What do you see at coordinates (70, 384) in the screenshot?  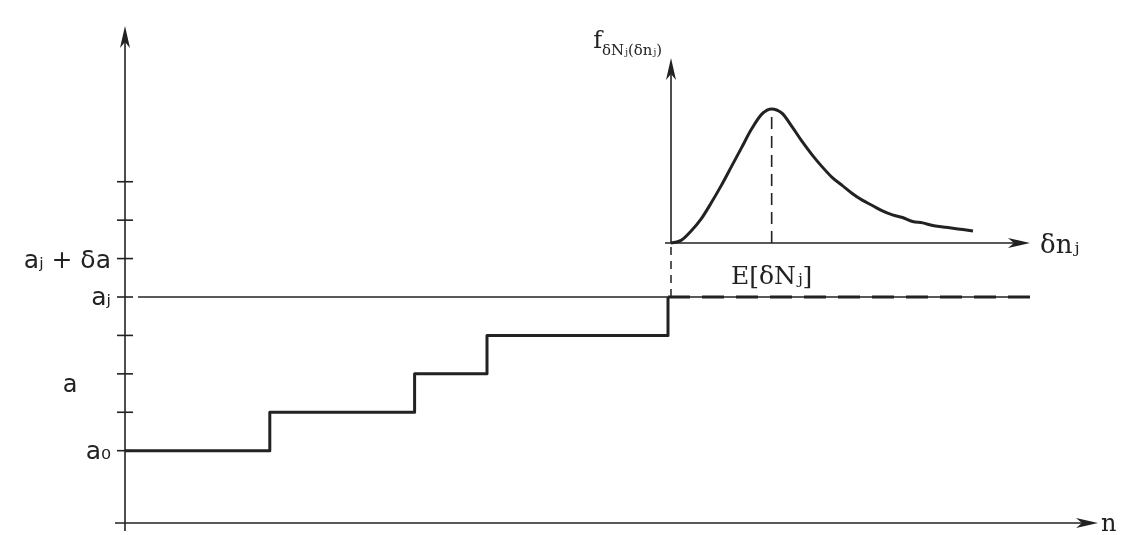 I see `y-axis-title: a` at bounding box center [70, 384].